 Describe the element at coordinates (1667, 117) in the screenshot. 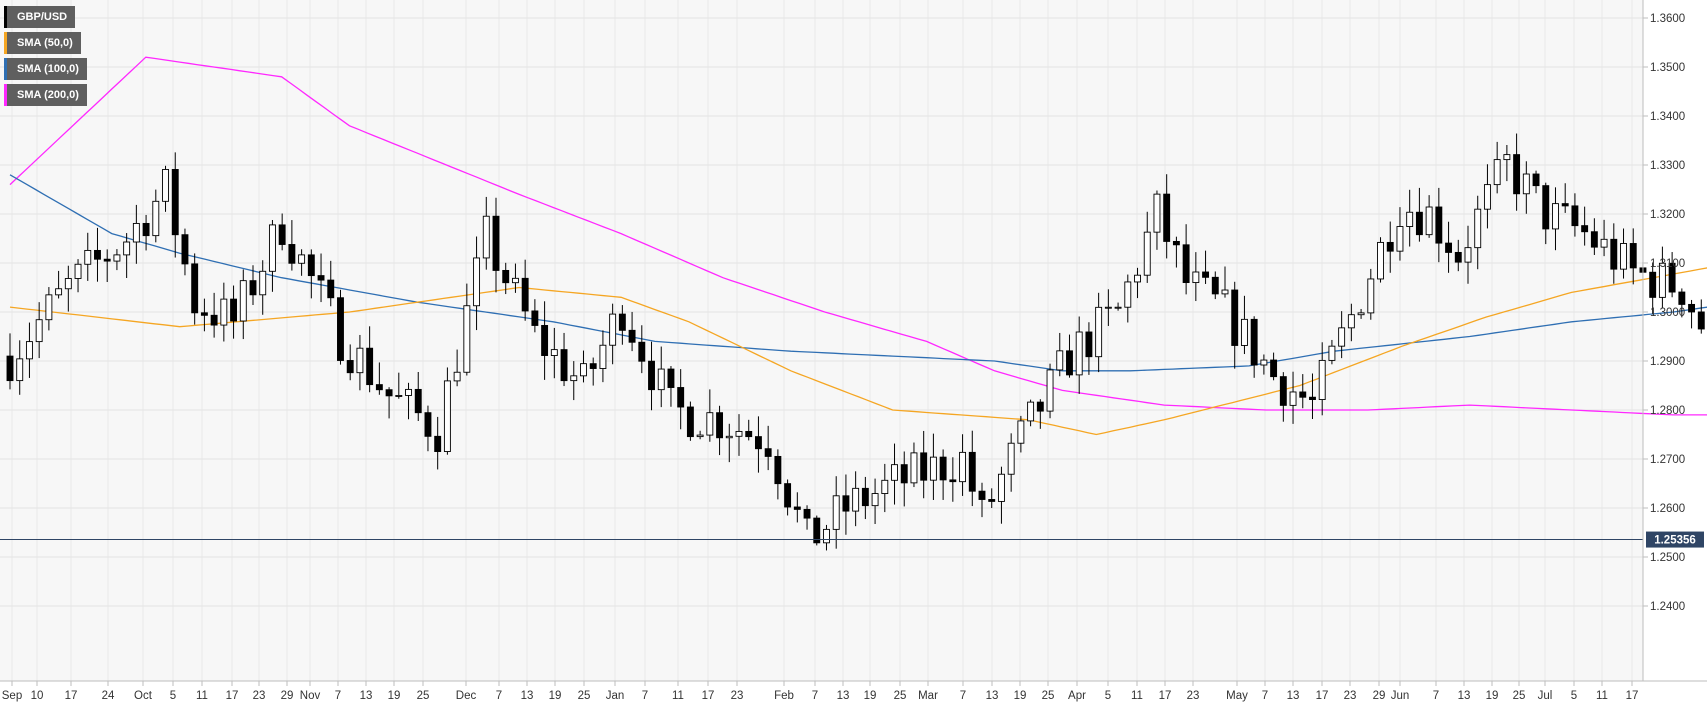

I see `y-tick-label: 1.3400` at that location.